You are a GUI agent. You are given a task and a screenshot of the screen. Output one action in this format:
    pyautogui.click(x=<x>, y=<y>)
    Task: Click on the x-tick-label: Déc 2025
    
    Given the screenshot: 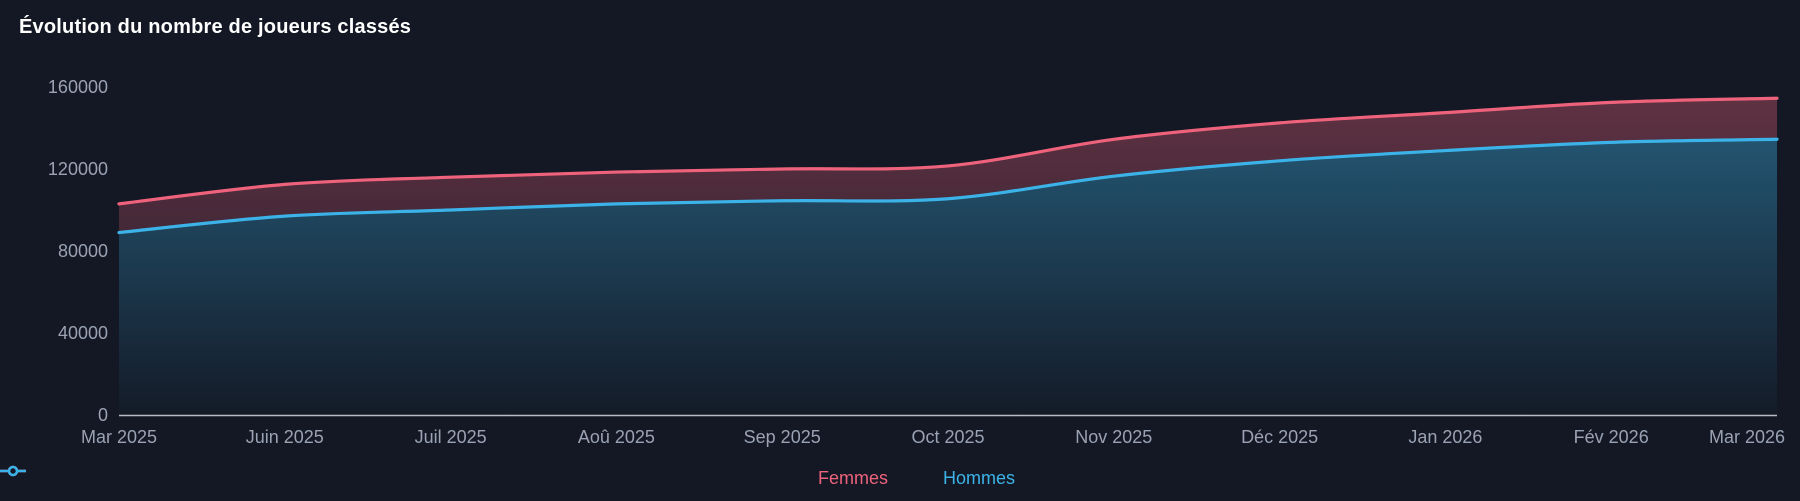 What is the action you would take?
    pyautogui.click(x=1279, y=437)
    